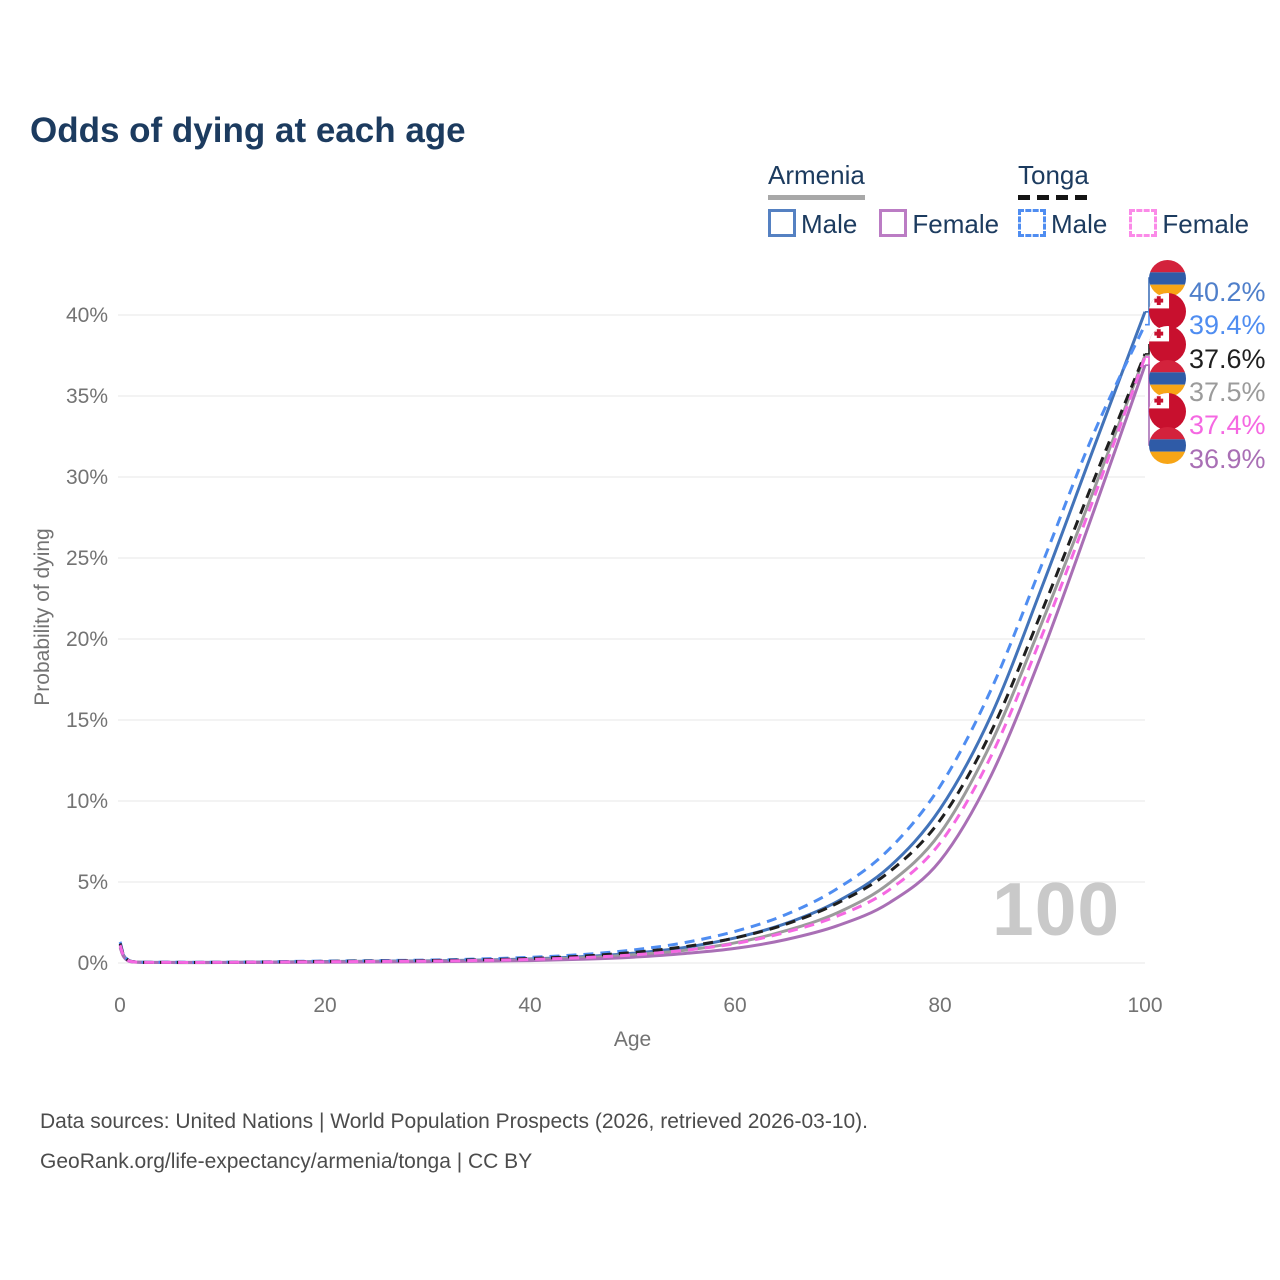 The image size is (1280, 1280). Describe the element at coordinates (1056, 909) in the screenshot. I see `age-counter-watermark: 100` at that location.